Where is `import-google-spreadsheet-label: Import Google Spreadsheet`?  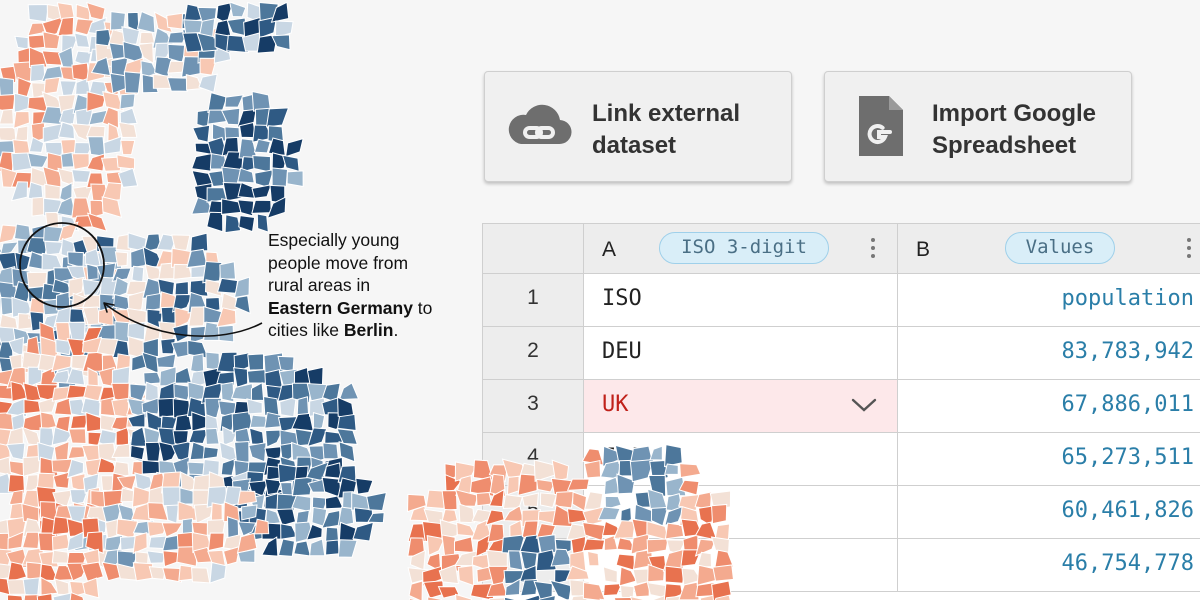
import-google-spreadsheet-label: Import Google Spreadsheet is located at coordinates (1014, 129).